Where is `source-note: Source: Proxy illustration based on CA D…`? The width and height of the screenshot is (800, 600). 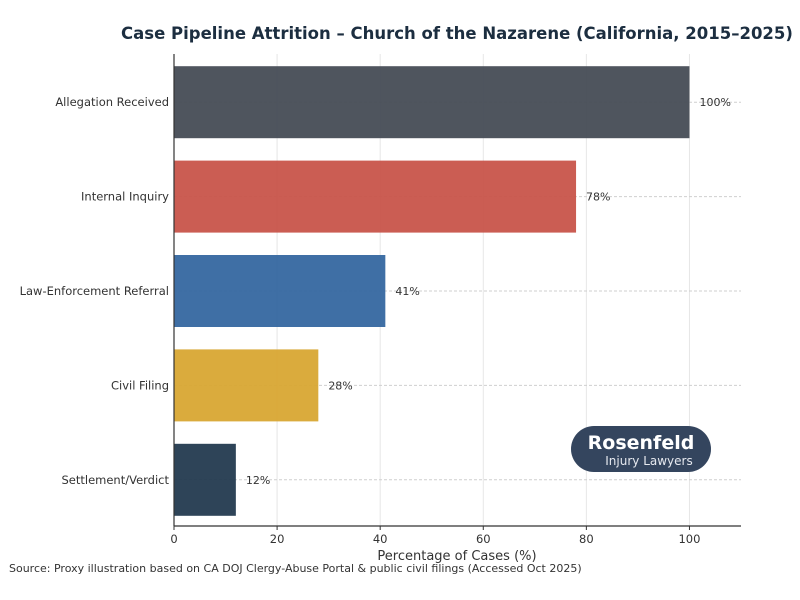 source-note: Source: Proxy illustration based on CA D… is located at coordinates (295, 568).